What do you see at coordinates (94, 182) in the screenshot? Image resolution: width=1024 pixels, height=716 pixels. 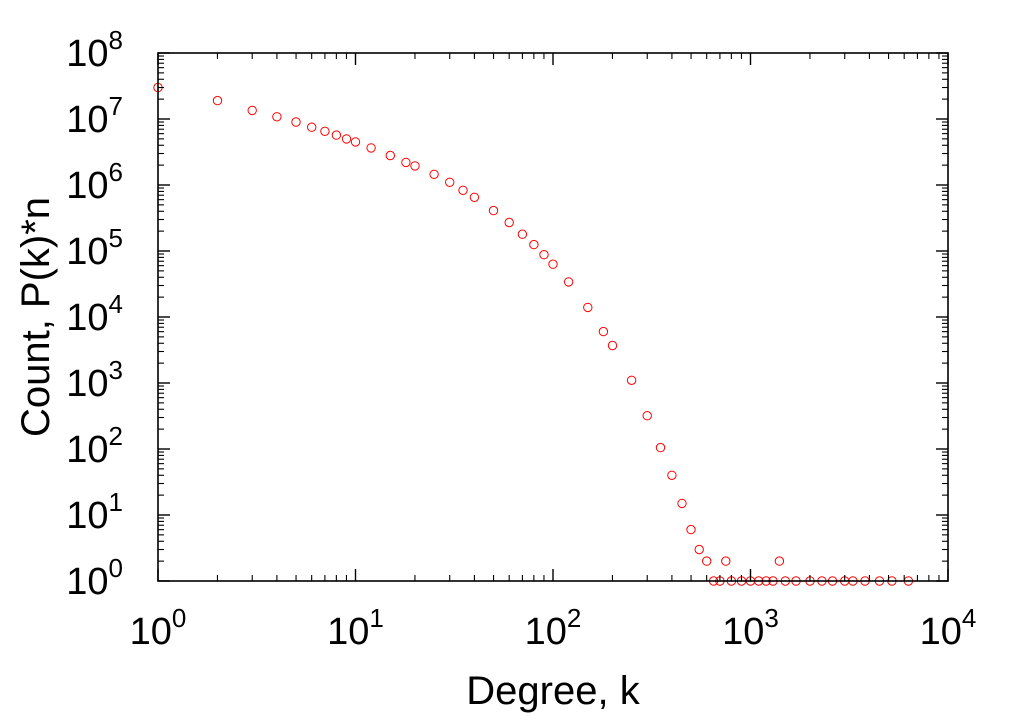 I see `y-tick-label: 10⁶` at bounding box center [94, 182].